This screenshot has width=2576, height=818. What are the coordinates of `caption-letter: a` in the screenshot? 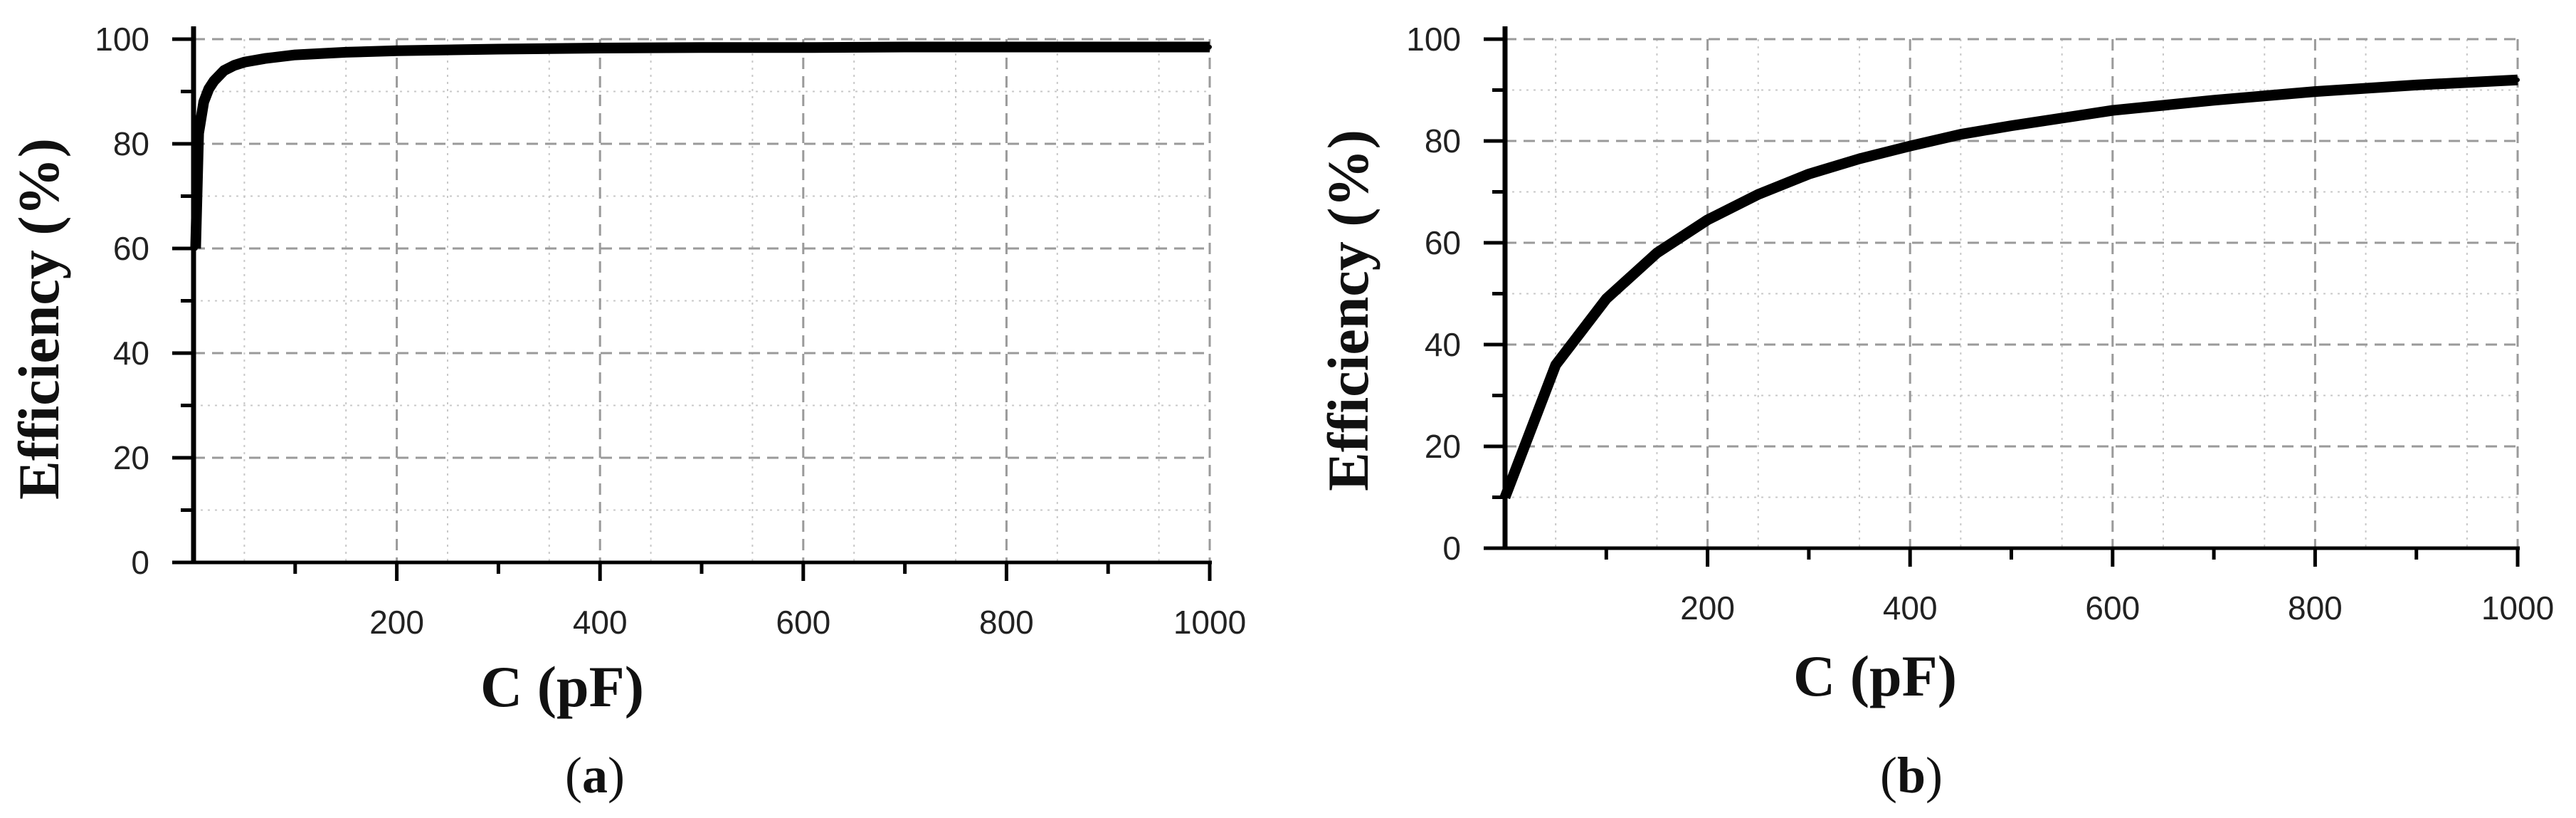 It's located at (595, 776).